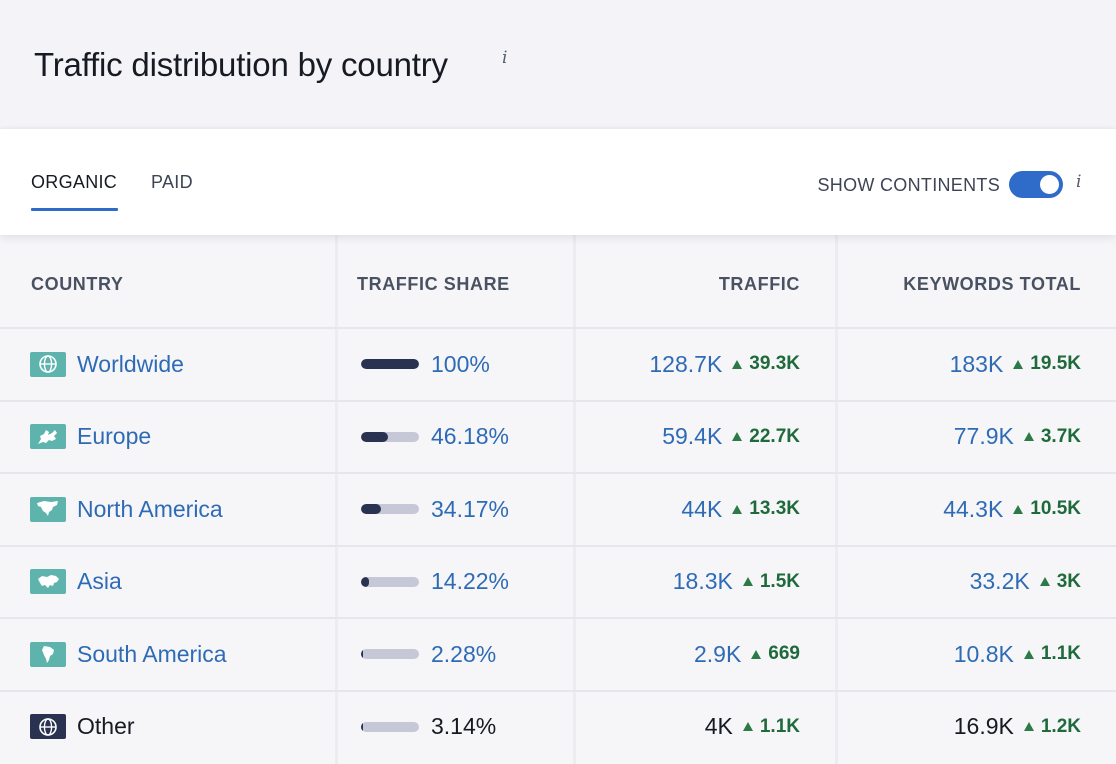 The image size is (1116, 764). I want to click on toggle-knob, so click(1049, 184).